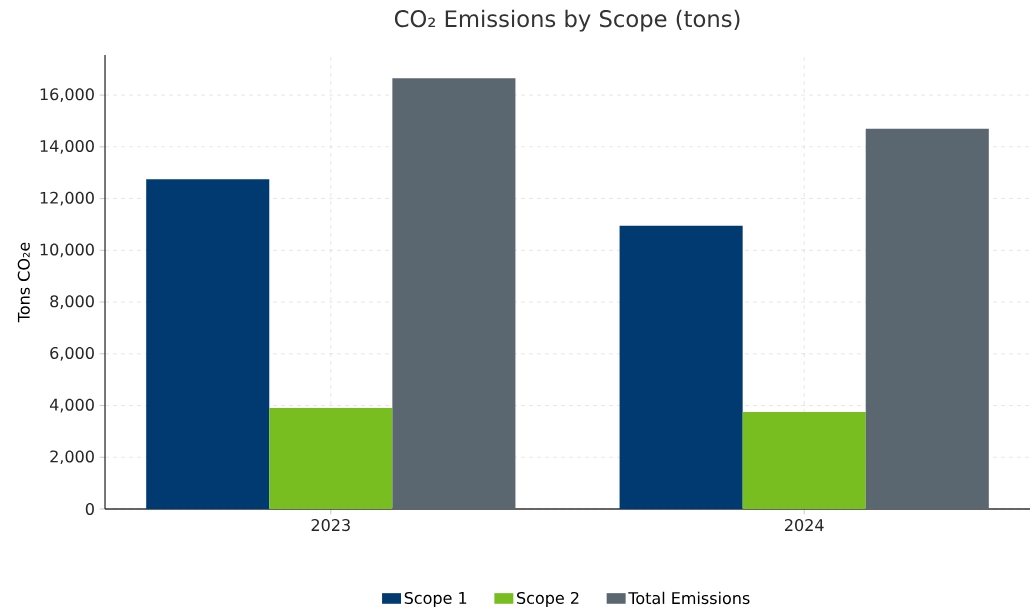 This screenshot has width=1032, height=614. What do you see at coordinates (804, 525) in the screenshot?
I see `x-tick-label: 2024` at bounding box center [804, 525].